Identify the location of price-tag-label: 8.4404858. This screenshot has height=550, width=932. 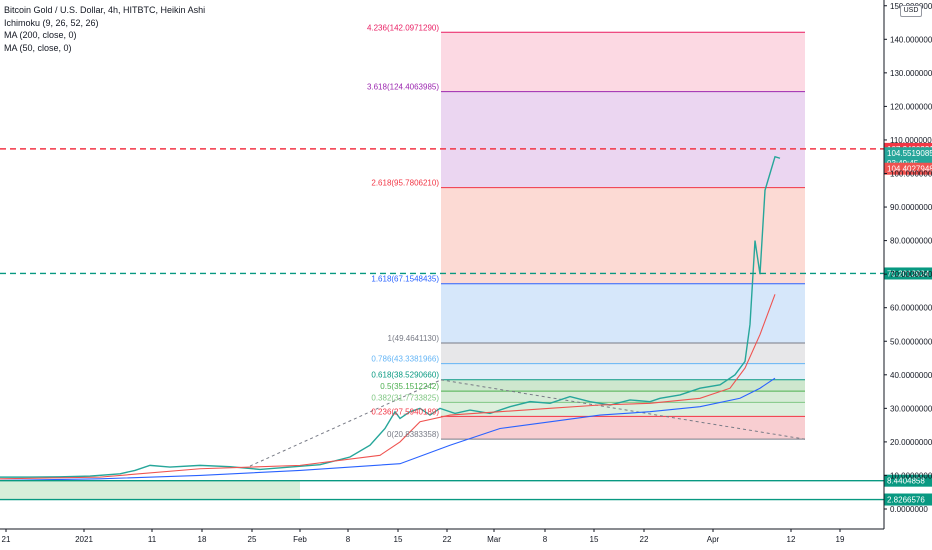
(906, 481).